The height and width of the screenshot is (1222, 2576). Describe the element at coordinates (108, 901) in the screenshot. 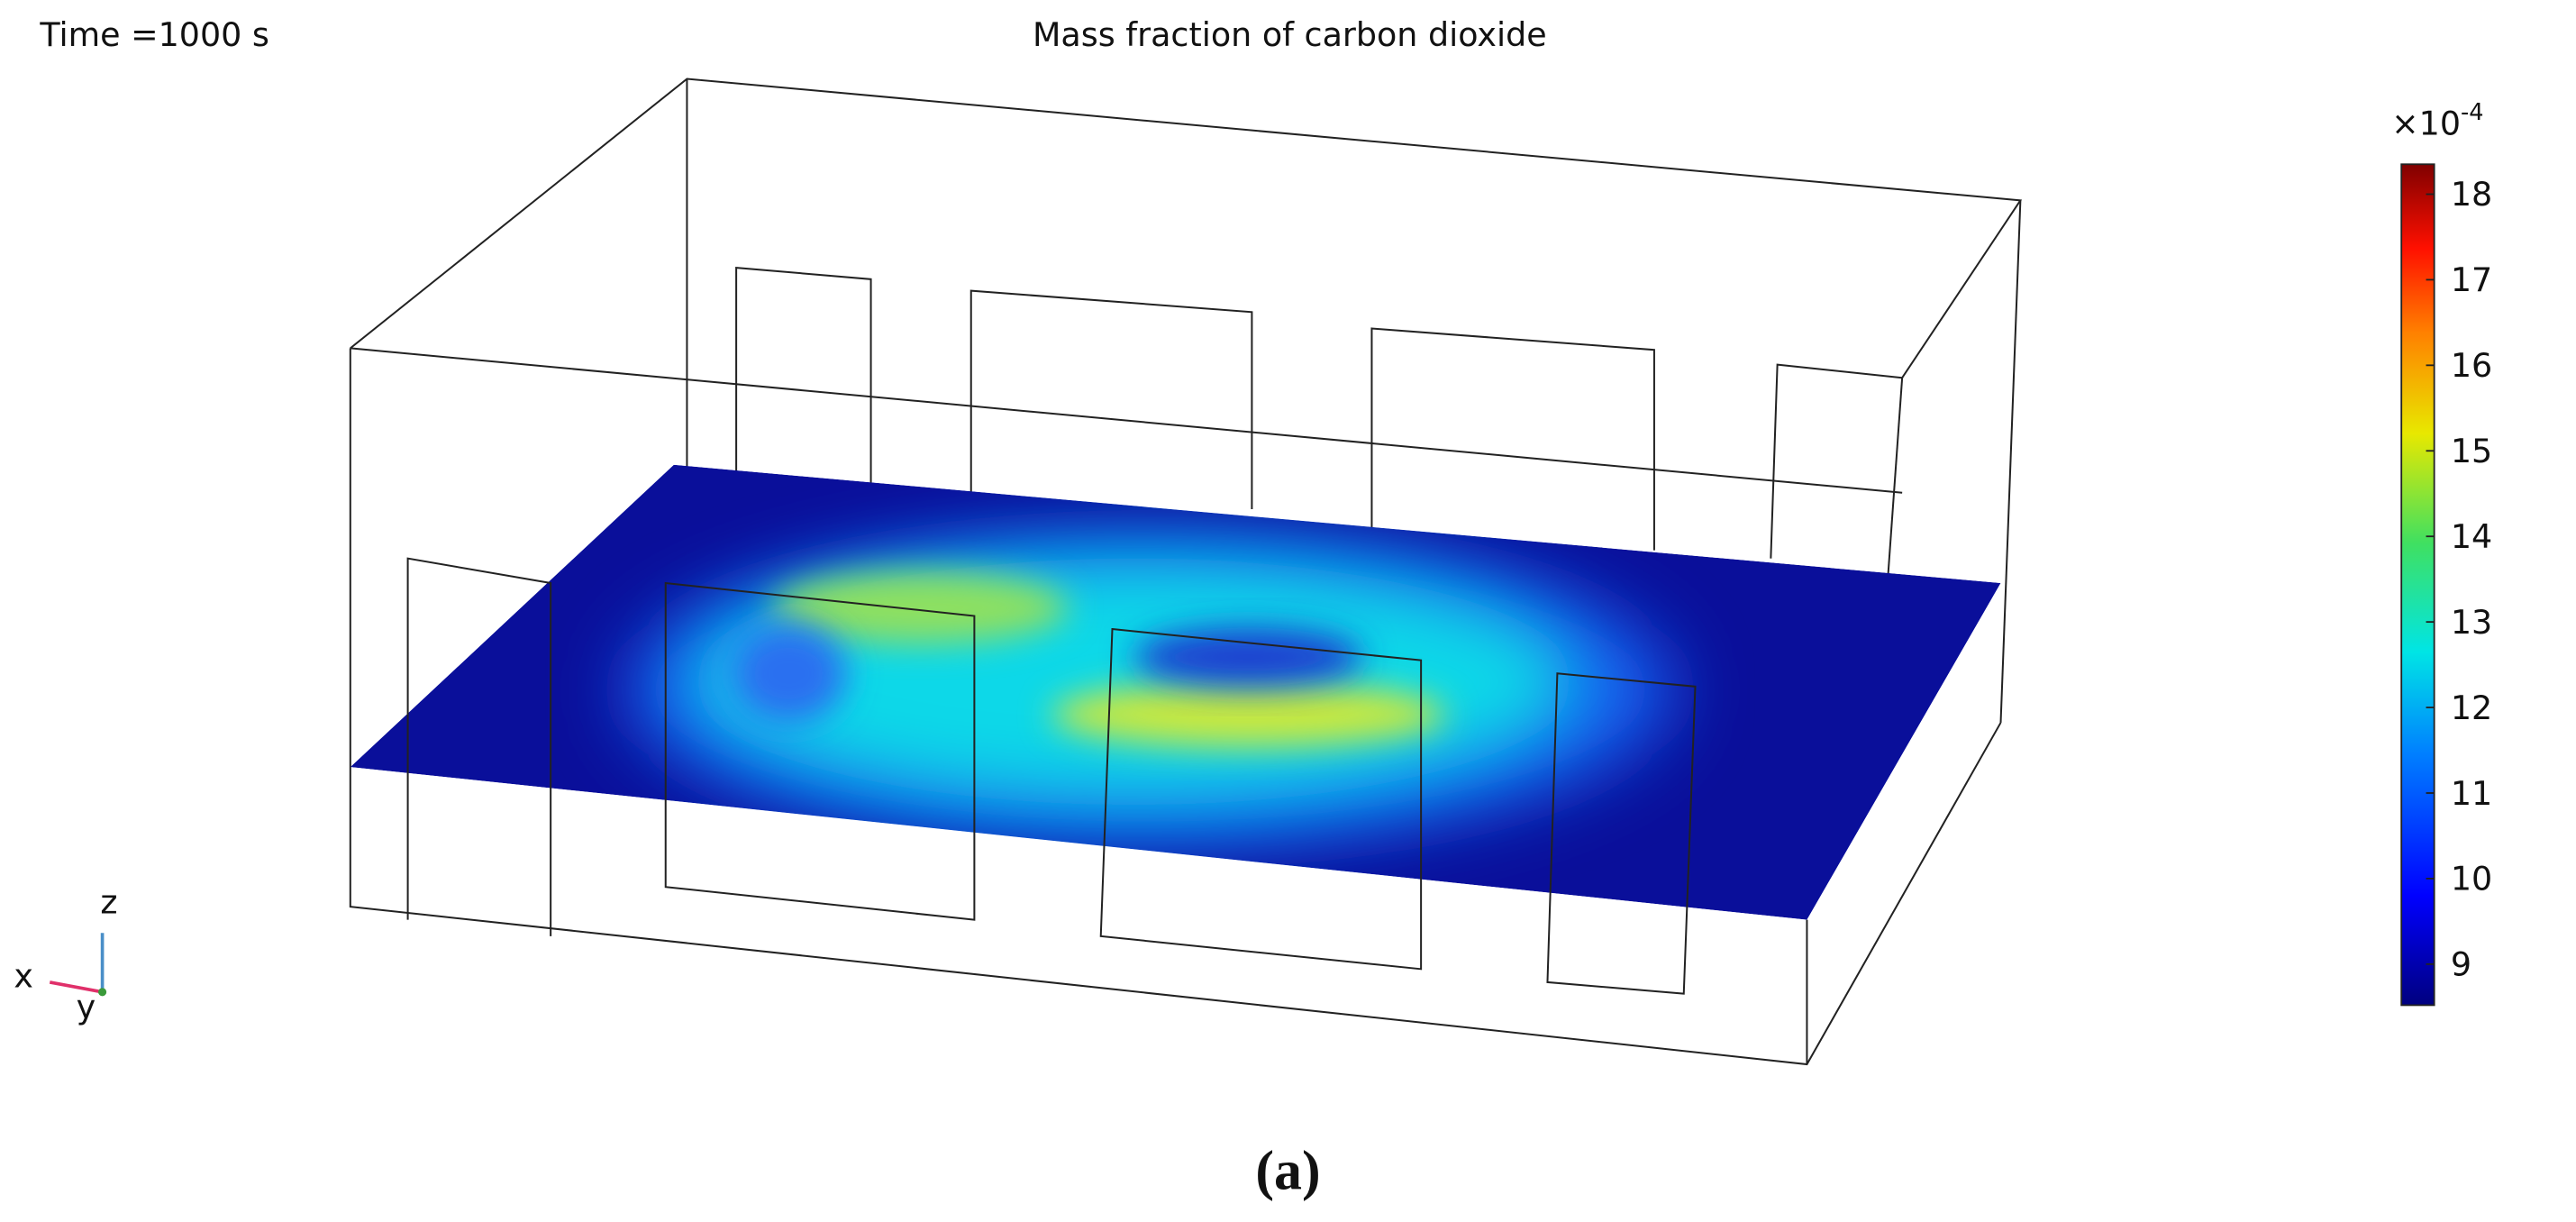

I see `z-label: z` at that location.